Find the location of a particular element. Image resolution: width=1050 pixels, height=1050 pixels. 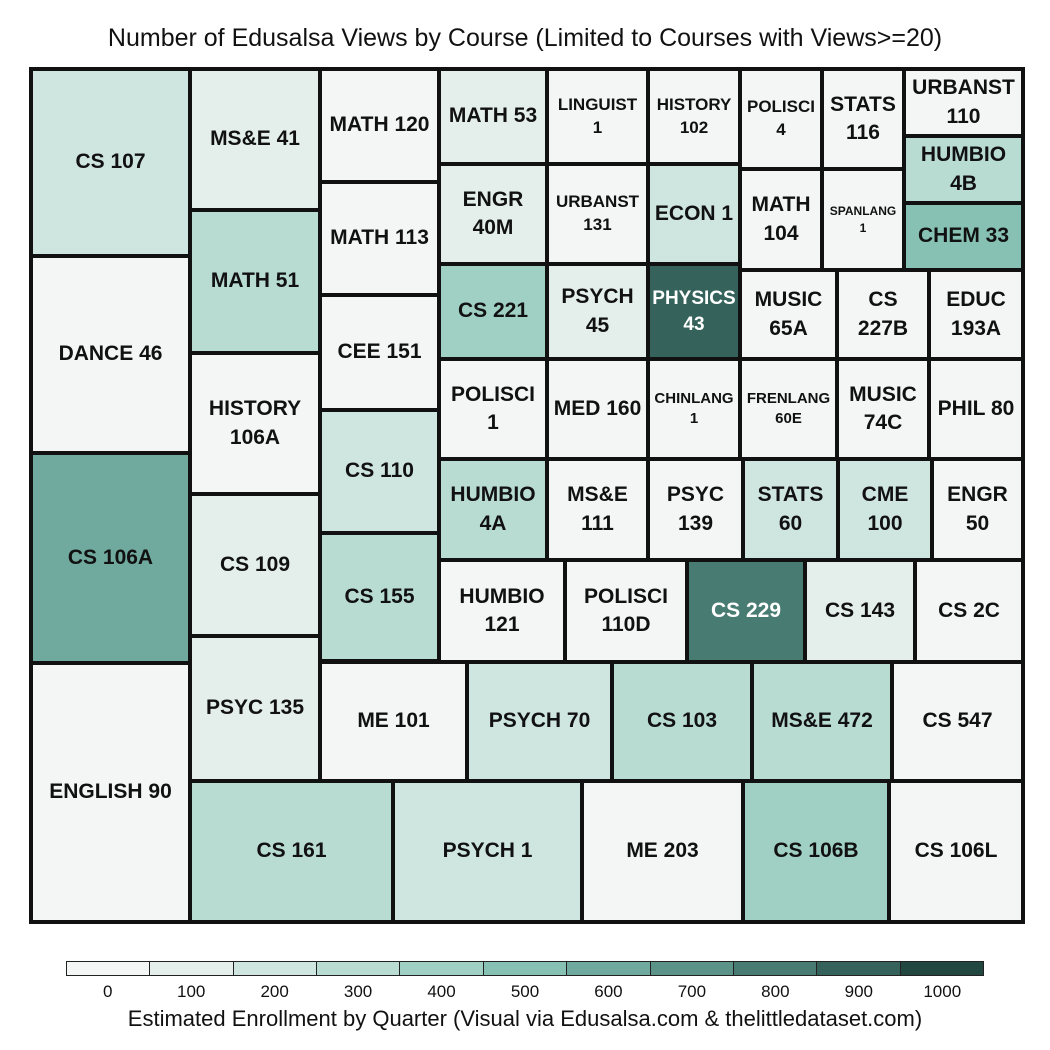

tile-label: PSYCH 1 is located at coordinates (487, 851).